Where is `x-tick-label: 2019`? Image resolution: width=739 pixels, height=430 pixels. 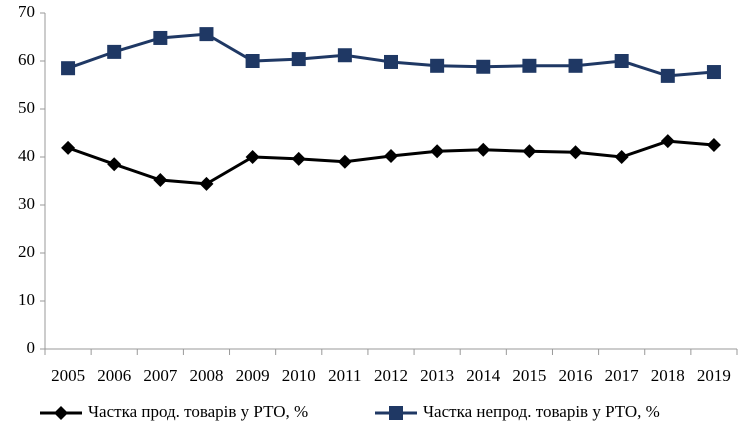
x-tick-label: 2019 is located at coordinates (714, 375).